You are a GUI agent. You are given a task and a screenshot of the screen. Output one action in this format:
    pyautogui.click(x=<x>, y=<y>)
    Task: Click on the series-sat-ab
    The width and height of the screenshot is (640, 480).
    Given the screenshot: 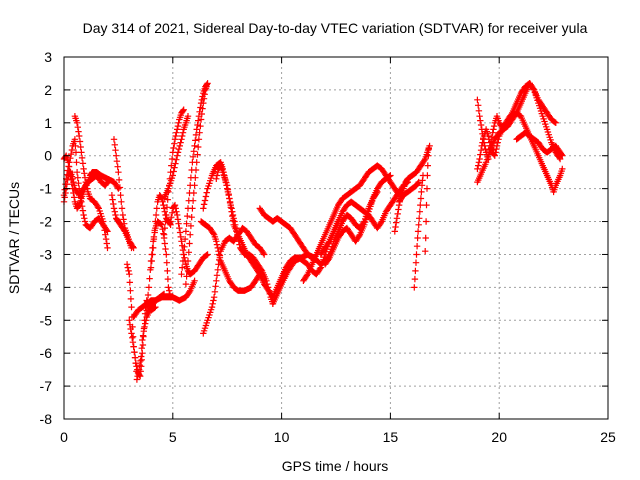 What is the action you would take?
    pyautogui.click(x=408, y=191)
    